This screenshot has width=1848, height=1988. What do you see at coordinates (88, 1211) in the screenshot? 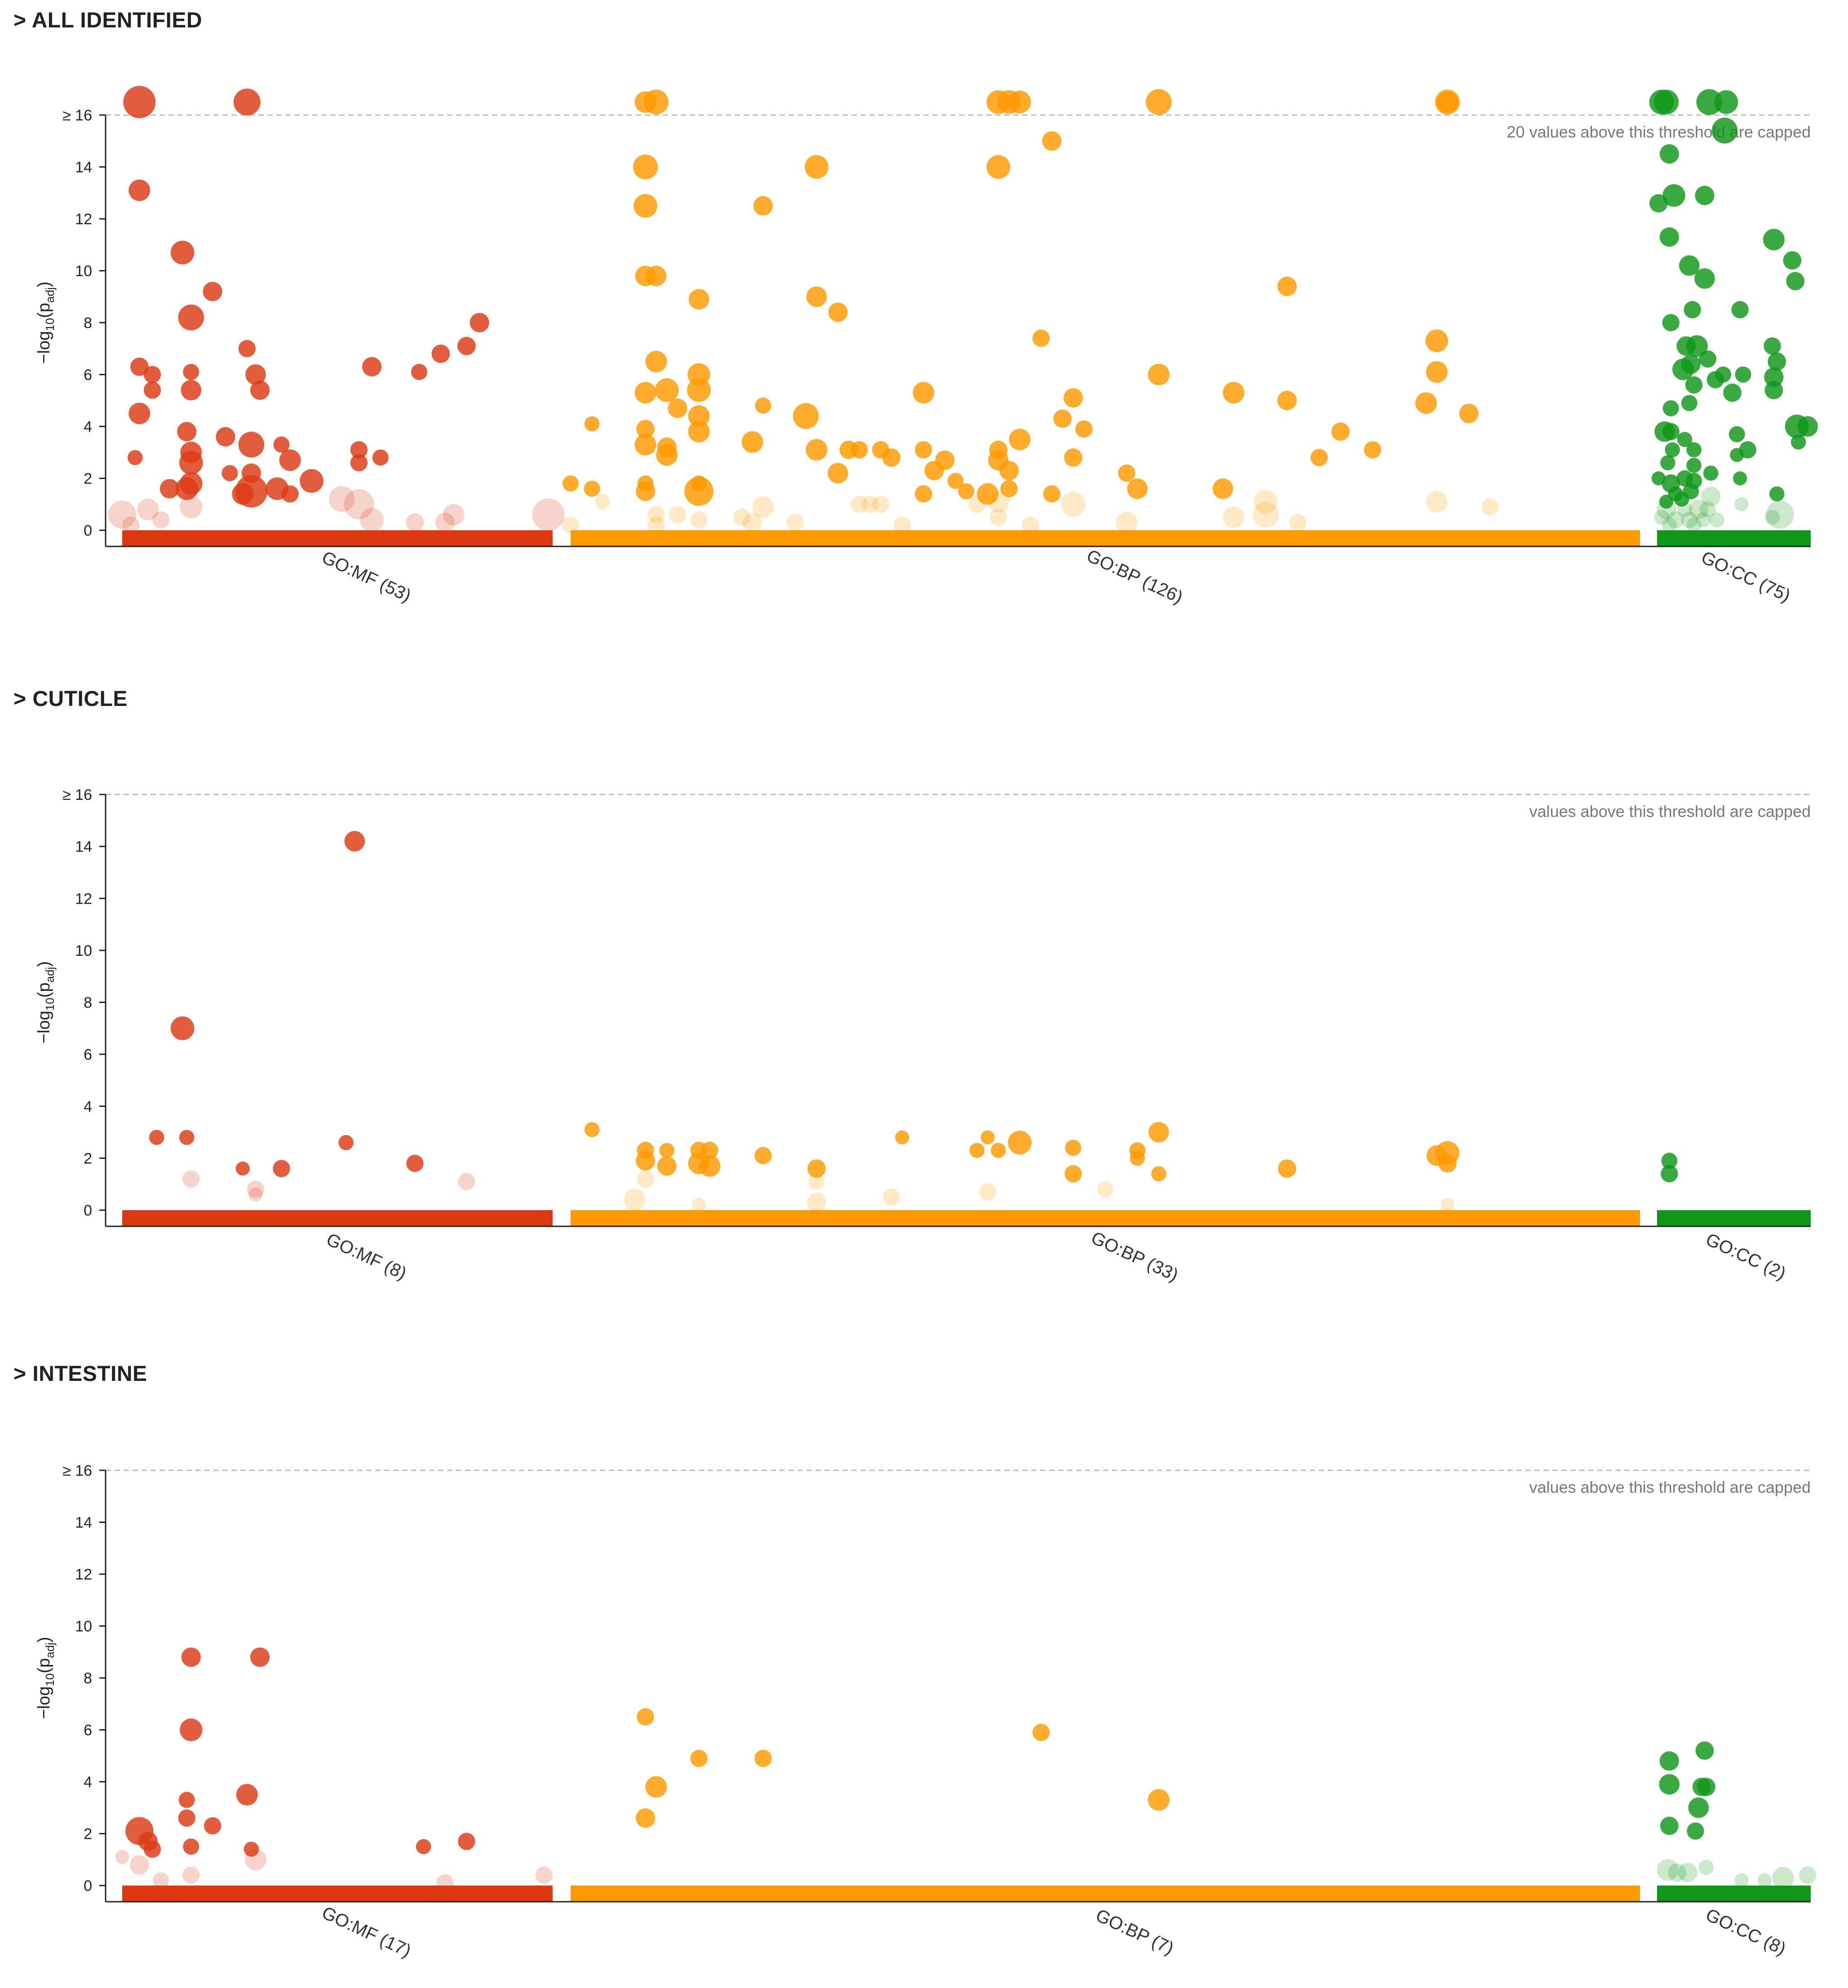
I see `y-tick-label: 0` at bounding box center [88, 1211].